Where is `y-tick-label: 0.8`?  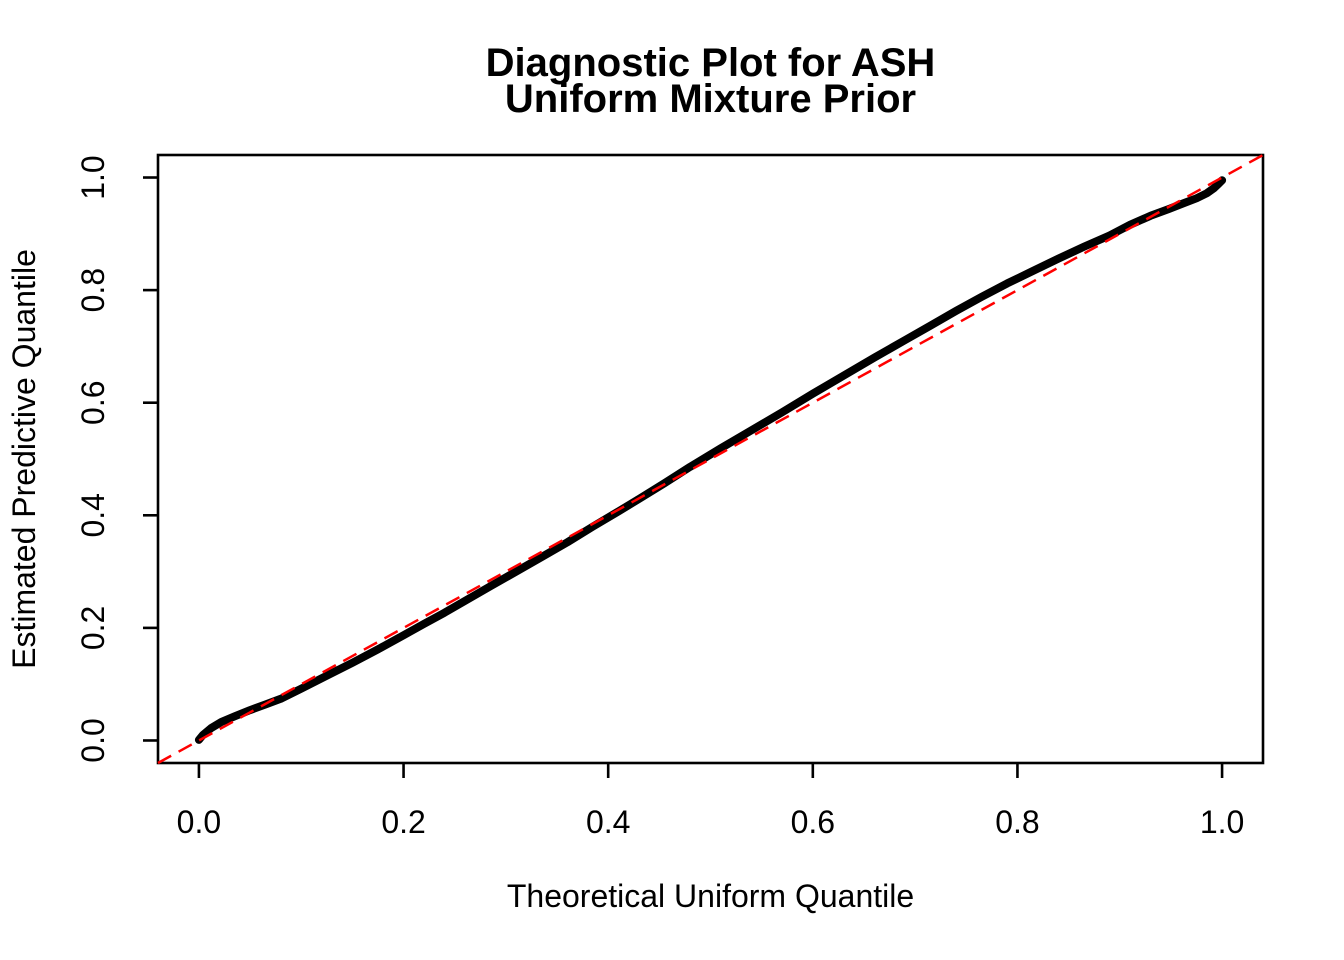 y-tick-label: 0.8 is located at coordinates (93, 290).